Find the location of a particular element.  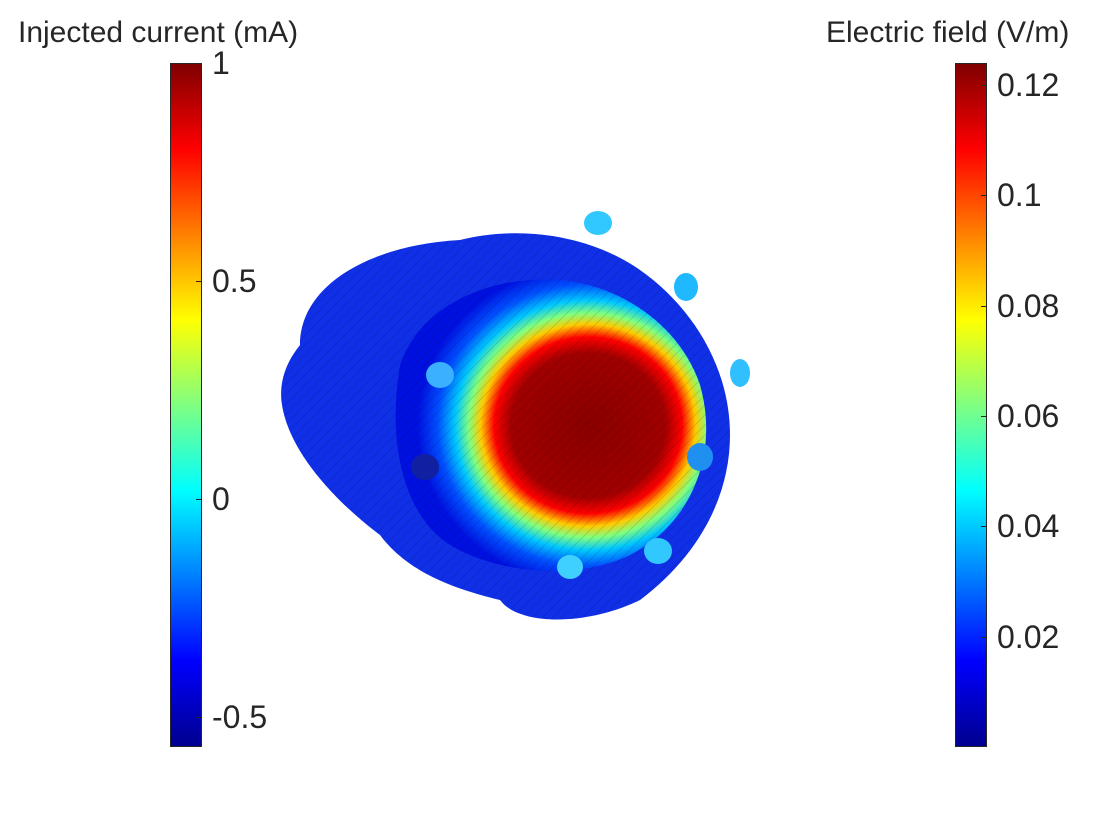

electric-field-colorbar is located at coordinates (971, 405).